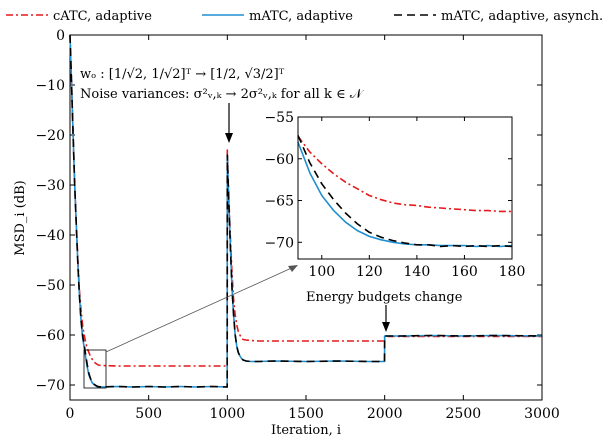  What do you see at coordinates (512, 272) in the screenshot?
I see `inset-x-tick-label: 180` at bounding box center [512, 272].